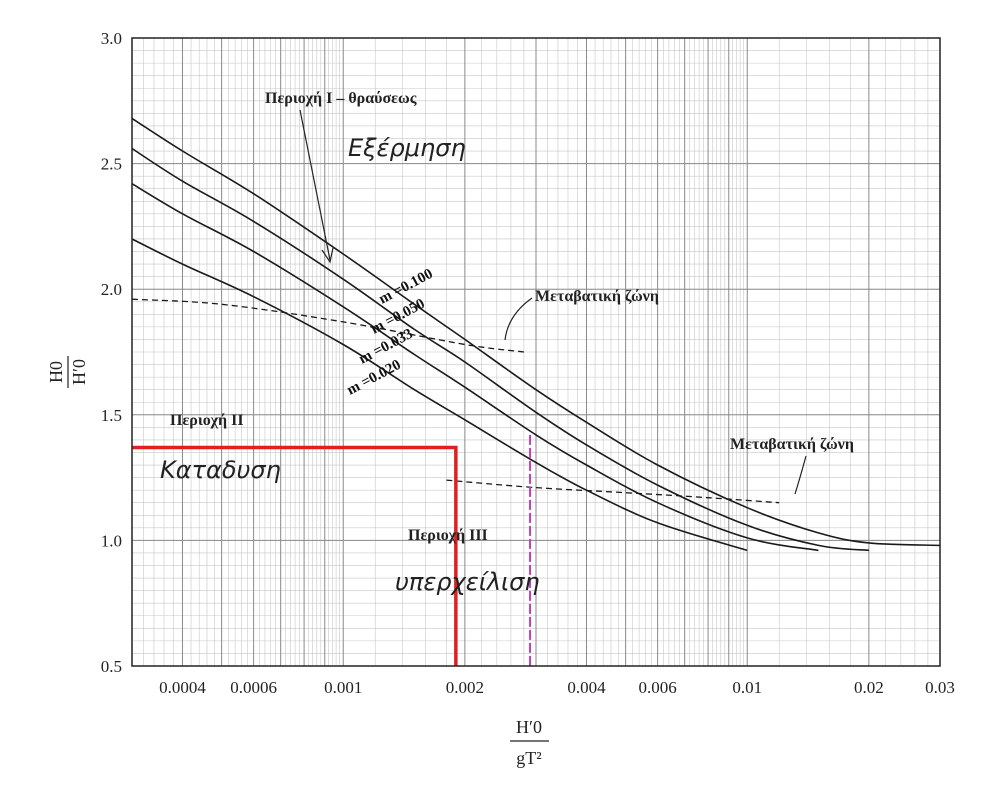 Image resolution: width=1000 pixels, height=785 pixels. I want to click on series-label-m0100: m =0.100, so click(405, 287).